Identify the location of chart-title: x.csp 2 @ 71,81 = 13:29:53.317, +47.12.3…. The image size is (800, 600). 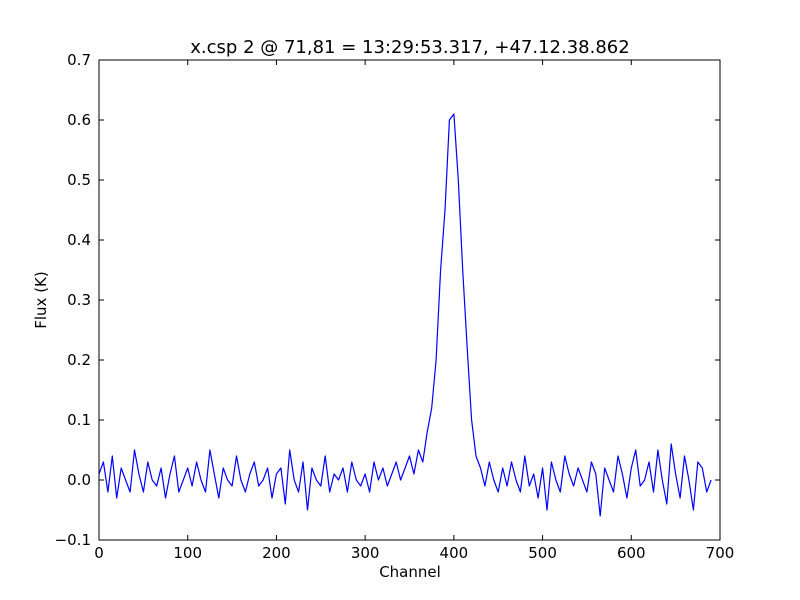
(409, 47).